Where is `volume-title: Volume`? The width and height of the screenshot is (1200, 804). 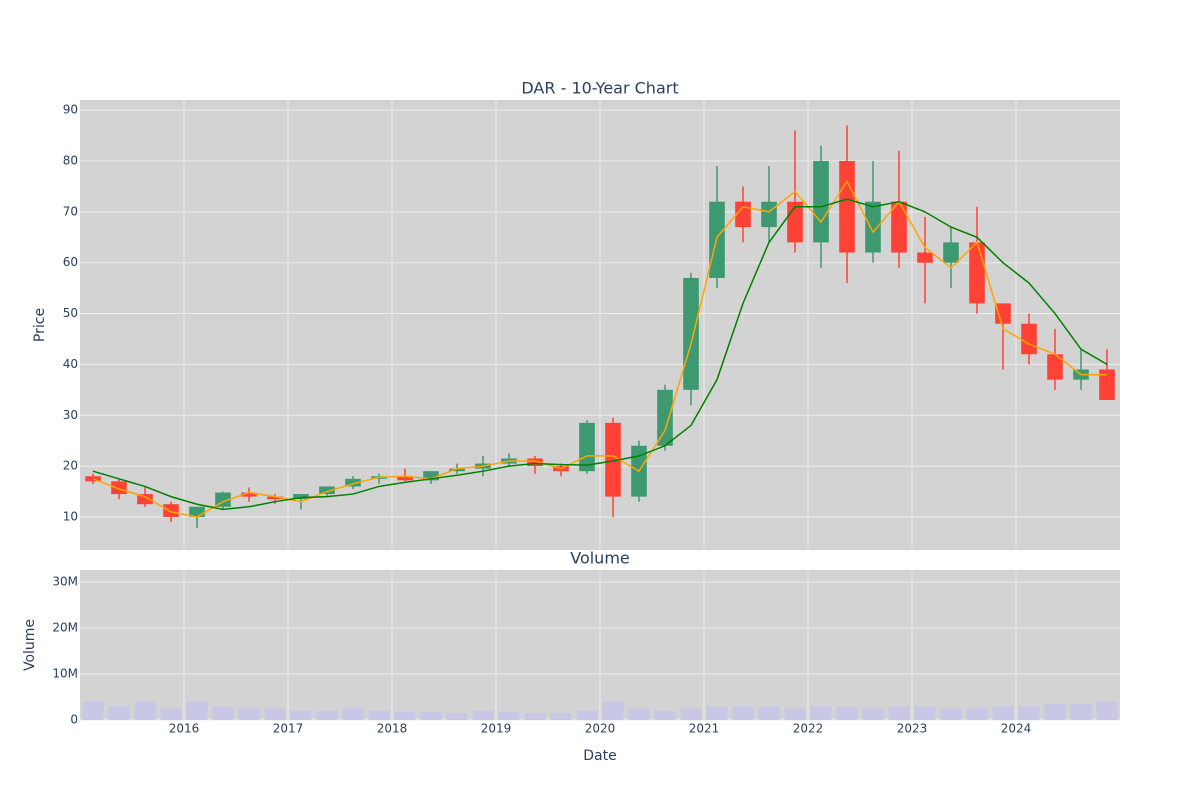
volume-title: Volume is located at coordinates (600, 558).